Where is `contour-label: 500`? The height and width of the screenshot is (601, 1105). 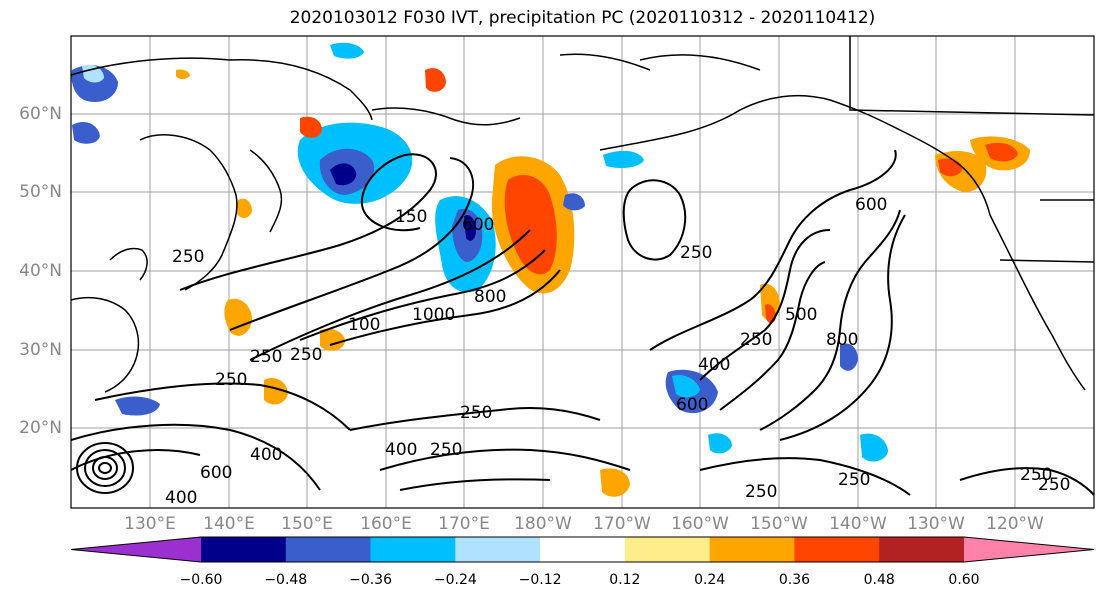
contour-label: 500 is located at coordinates (801, 315).